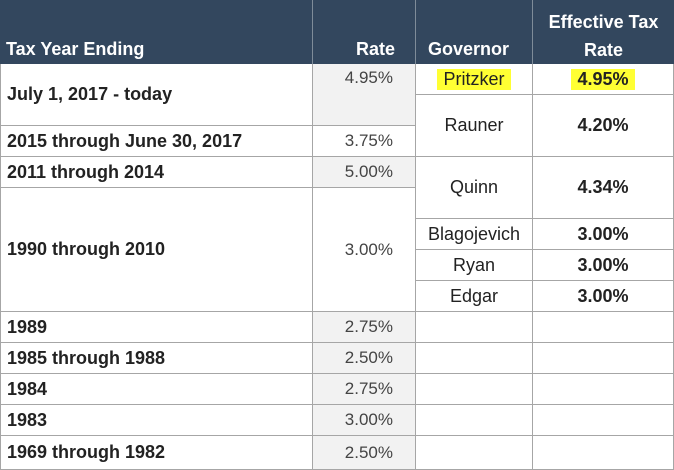  What do you see at coordinates (363, 172) in the screenshot?
I see `rate-cell: 5.00%` at bounding box center [363, 172].